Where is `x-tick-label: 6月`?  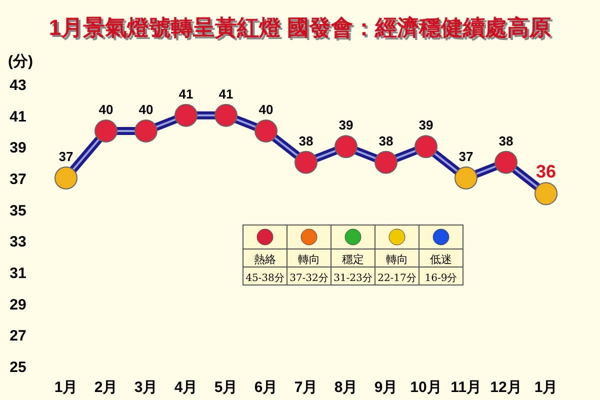
x-tick-label: 6月 is located at coordinates (266, 387).